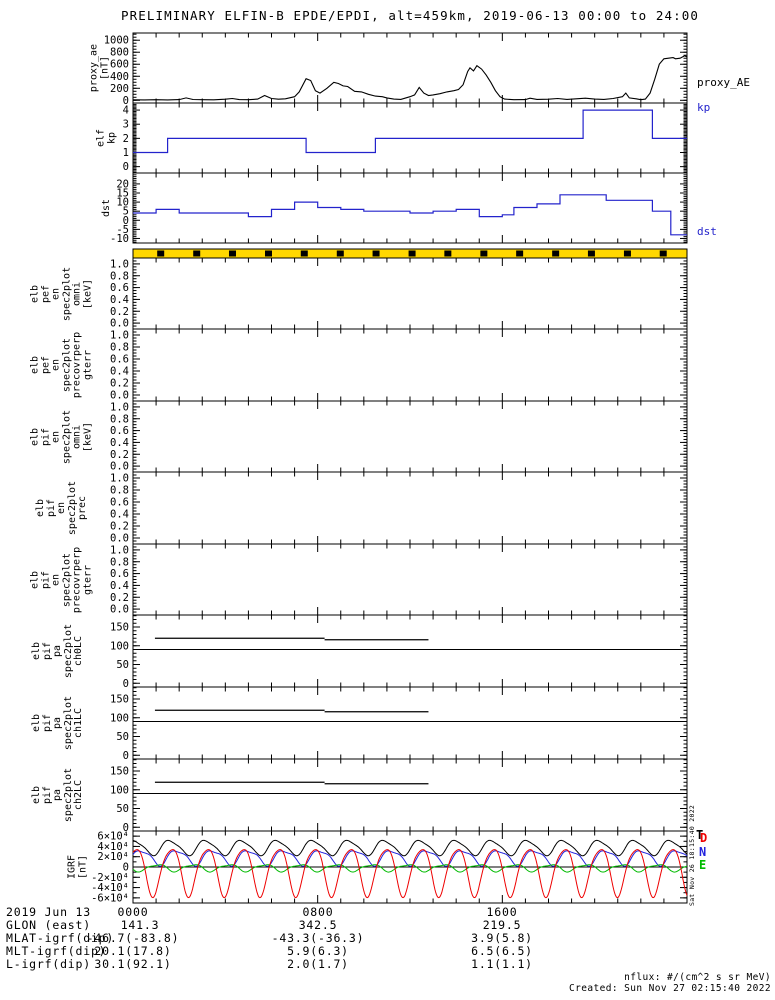 The width and height of the screenshot is (775, 1000). I want to click on mlt-2: 6.5(6.5), so click(502, 951).